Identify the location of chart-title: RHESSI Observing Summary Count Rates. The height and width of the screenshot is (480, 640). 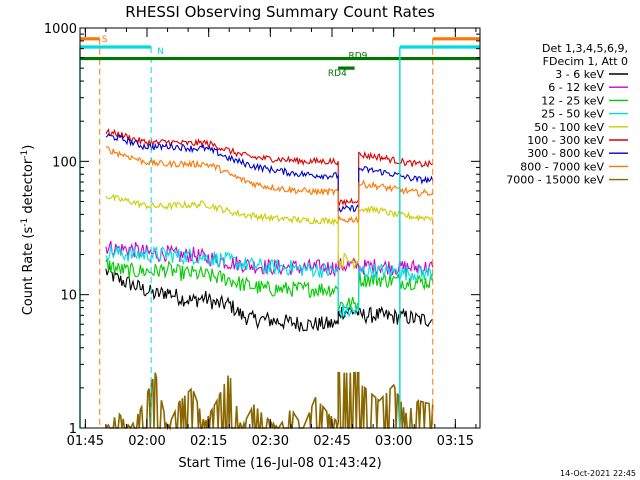
(280, 12).